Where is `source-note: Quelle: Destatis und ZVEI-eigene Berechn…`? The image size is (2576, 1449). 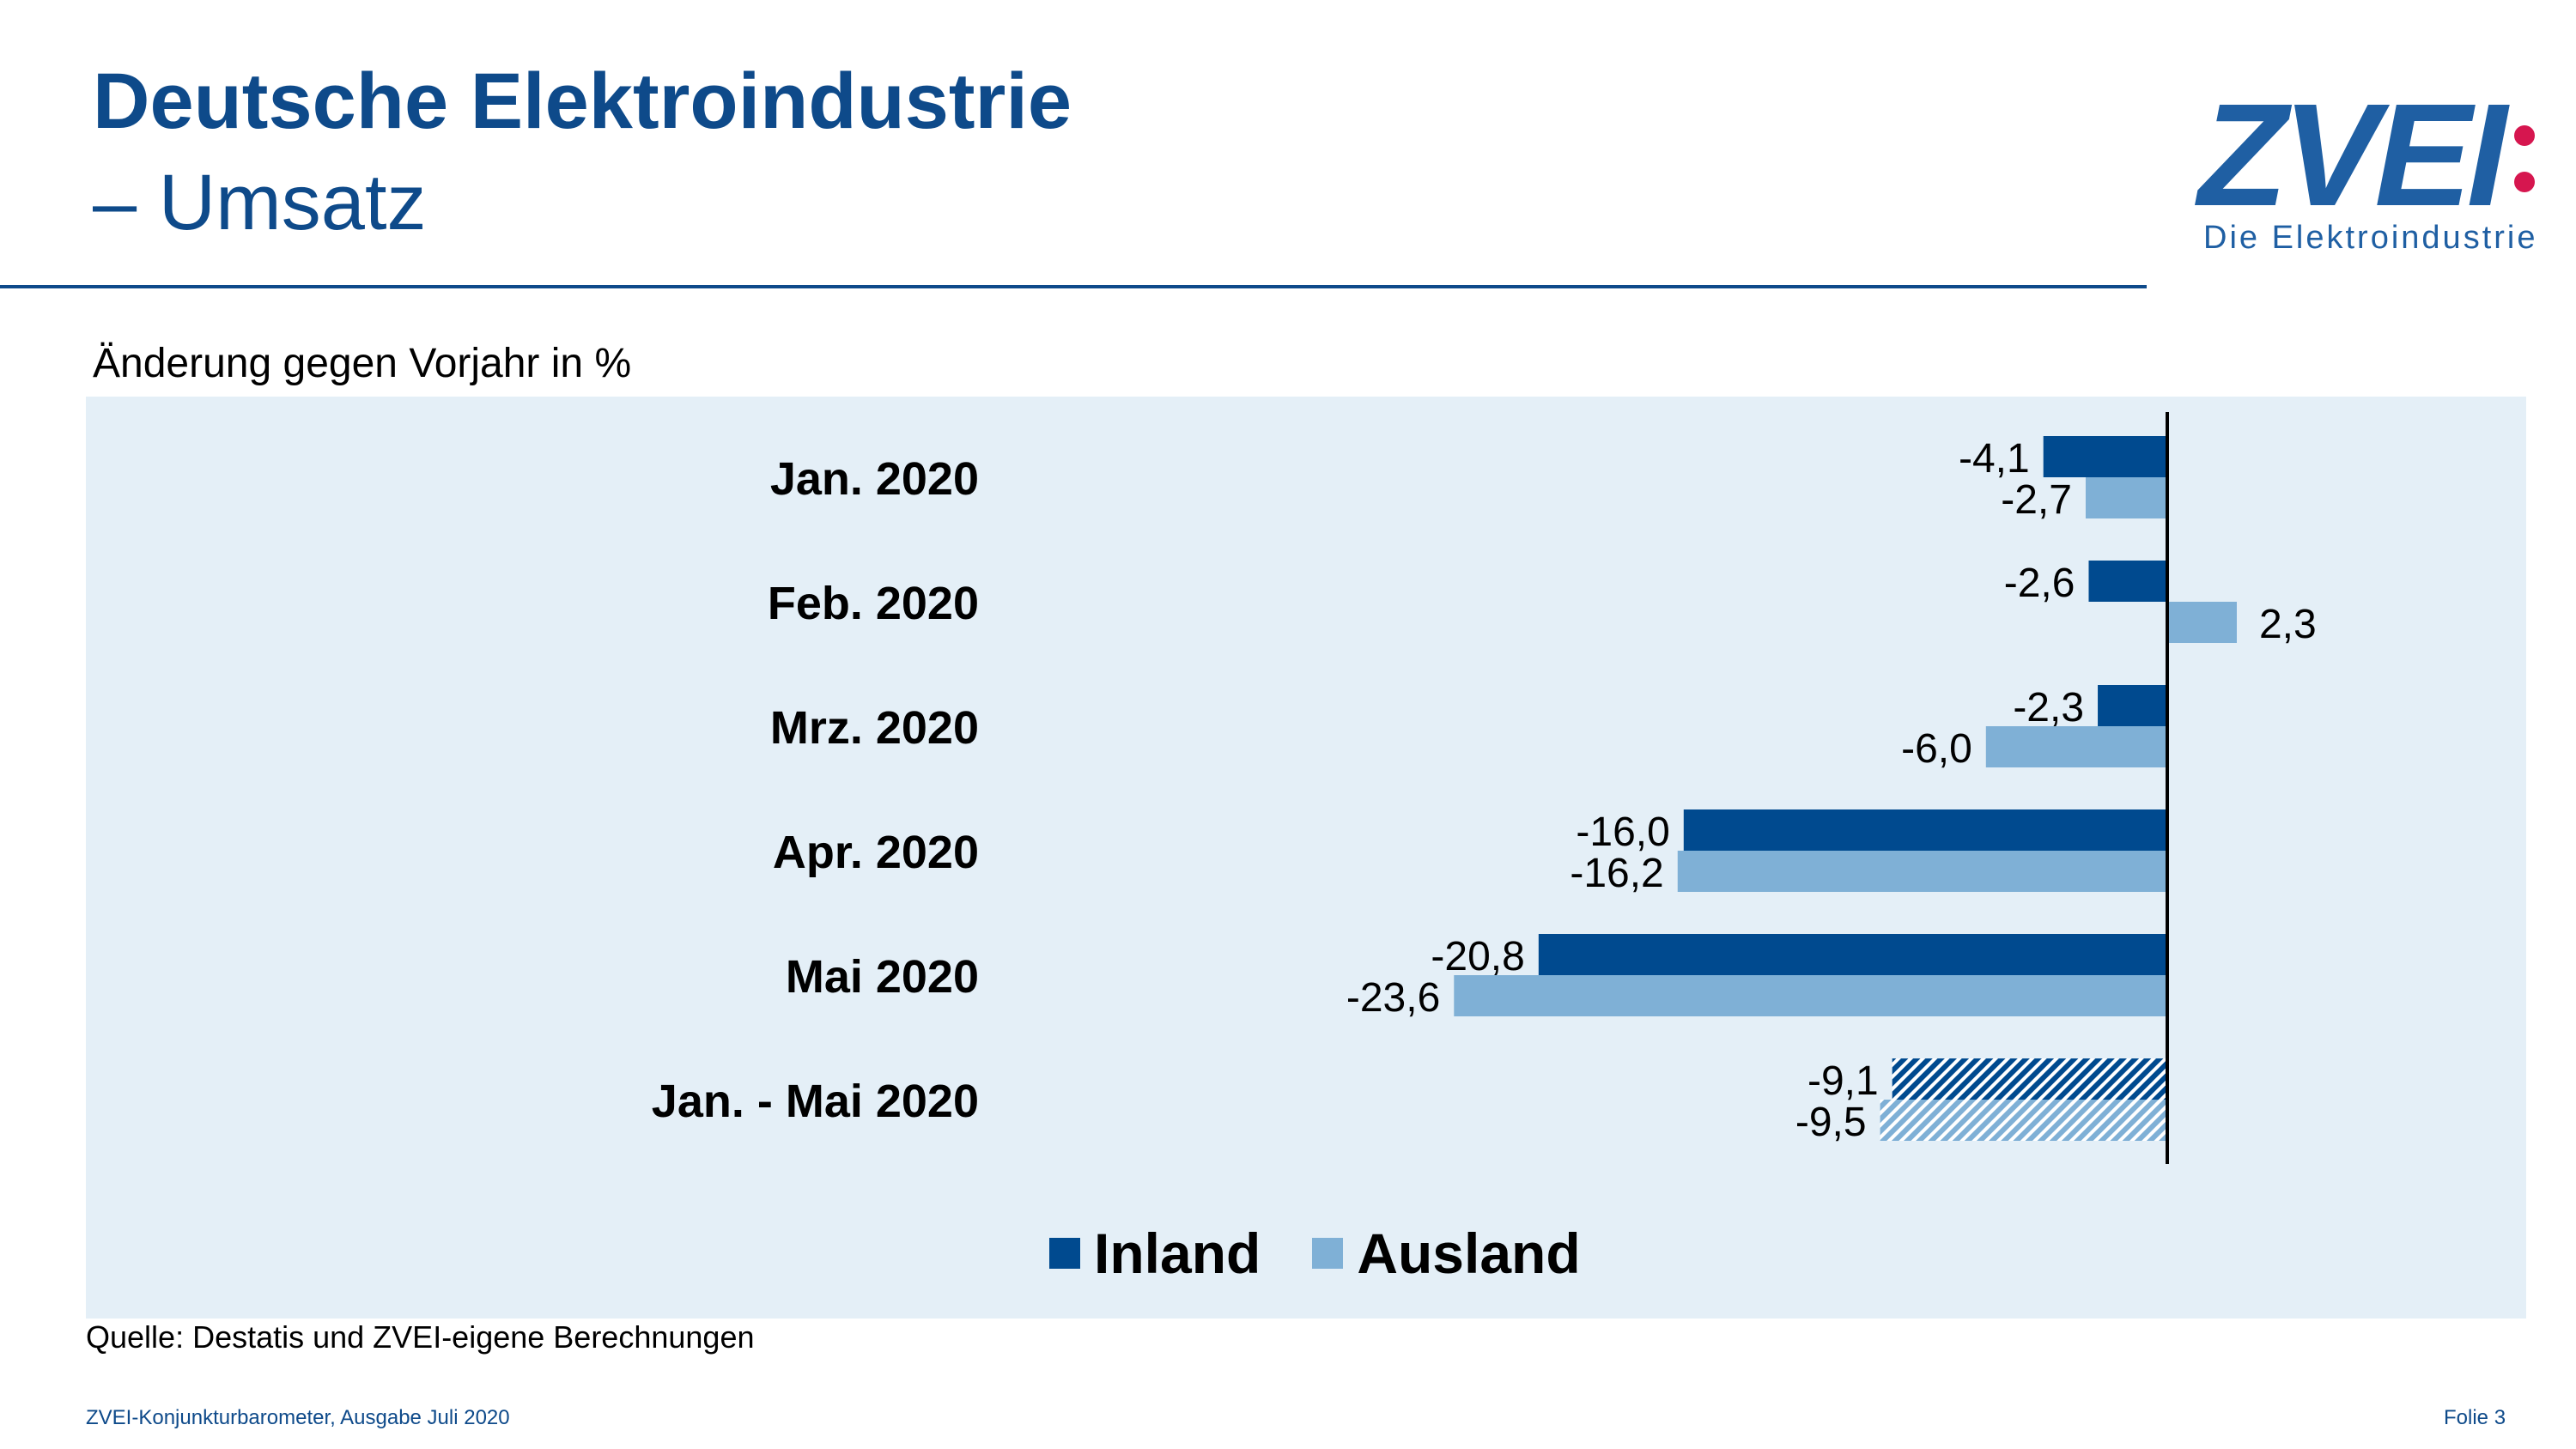 source-note: Quelle: Destatis und ZVEI-eigene Berechn… is located at coordinates (420, 1337).